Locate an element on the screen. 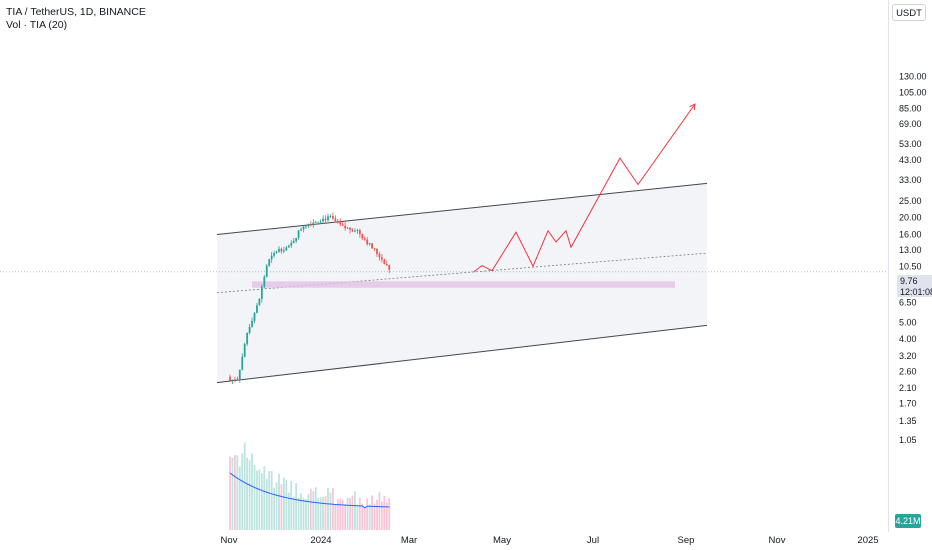 Image resolution: width=932 pixels, height=550 pixels. price-tick-label: 16.00 is located at coordinates (910, 234).